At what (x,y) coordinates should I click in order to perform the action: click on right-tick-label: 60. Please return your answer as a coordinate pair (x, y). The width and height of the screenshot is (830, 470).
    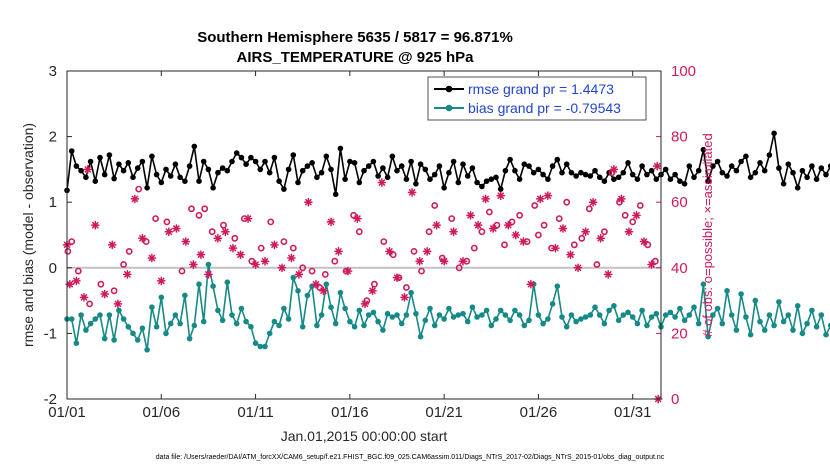
    Looking at the image, I should click on (679, 202).